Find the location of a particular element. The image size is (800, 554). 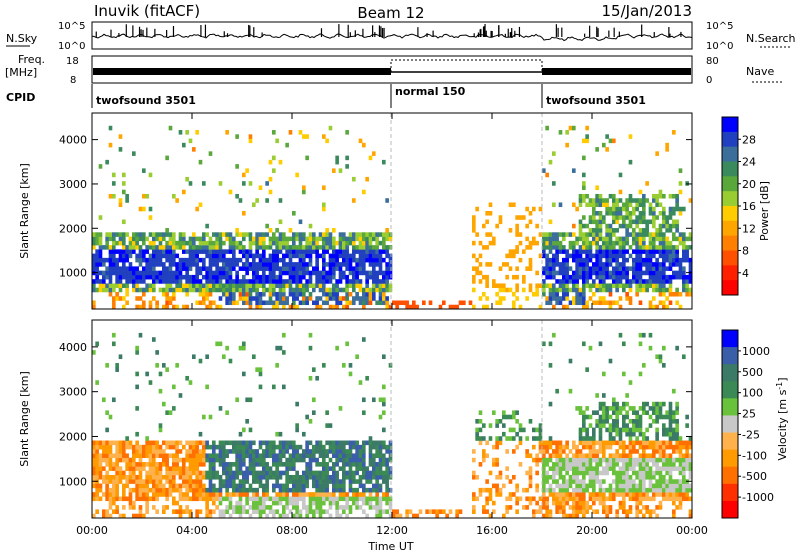

colorbar-swatch is located at coordinates (730, 509).